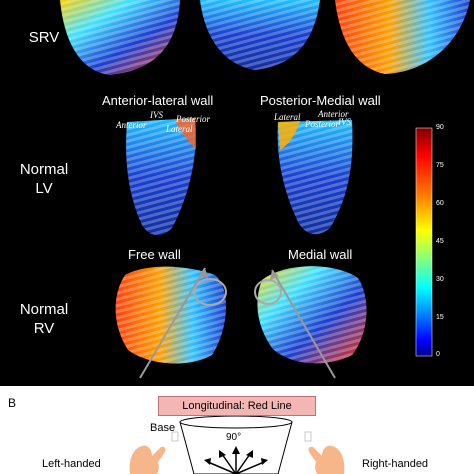 The height and width of the screenshot is (474, 474). Describe the element at coordinates (260, 35) in the screenshot. I see `srv-heart-middle` at that location.